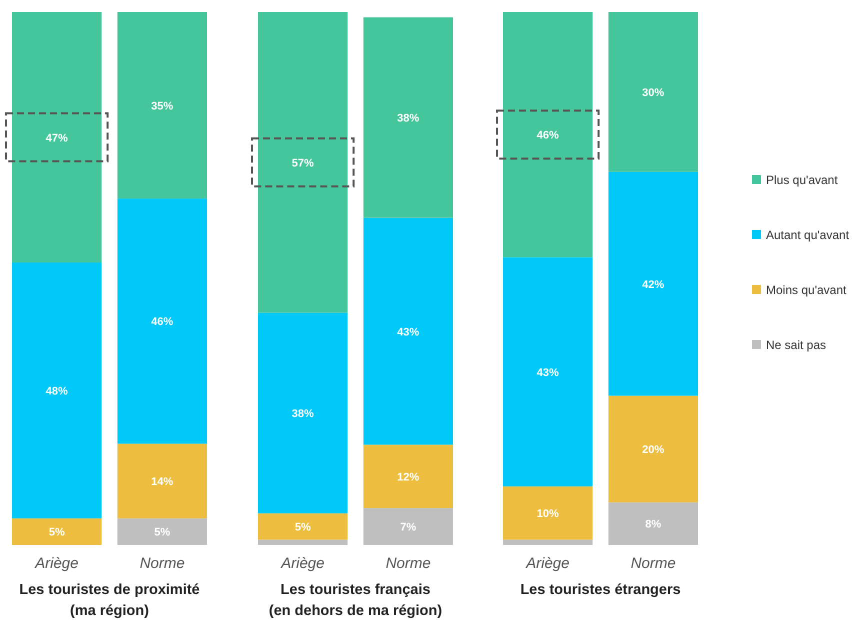  I want to click on data-label: 48%, so click(57, 391).